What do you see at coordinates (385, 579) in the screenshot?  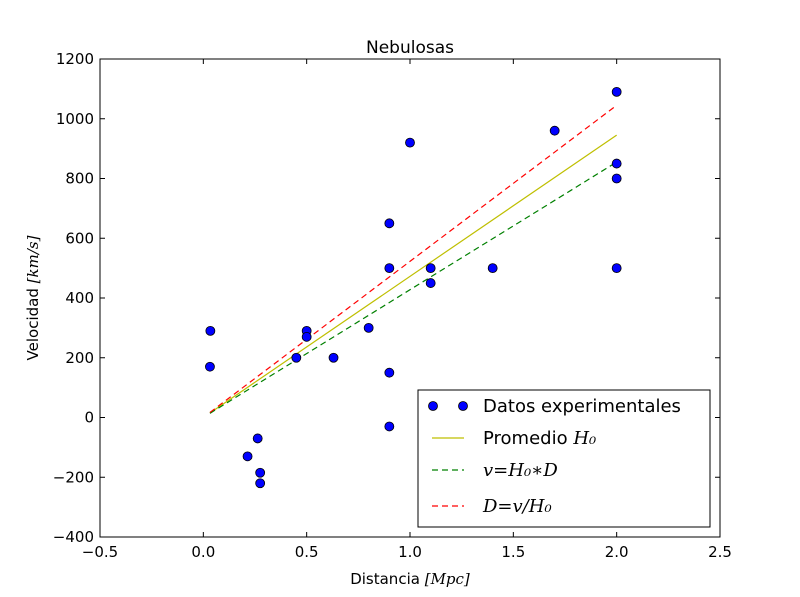 I see `x-axis-label-text: Distancia` at bounding box center [385, 579].